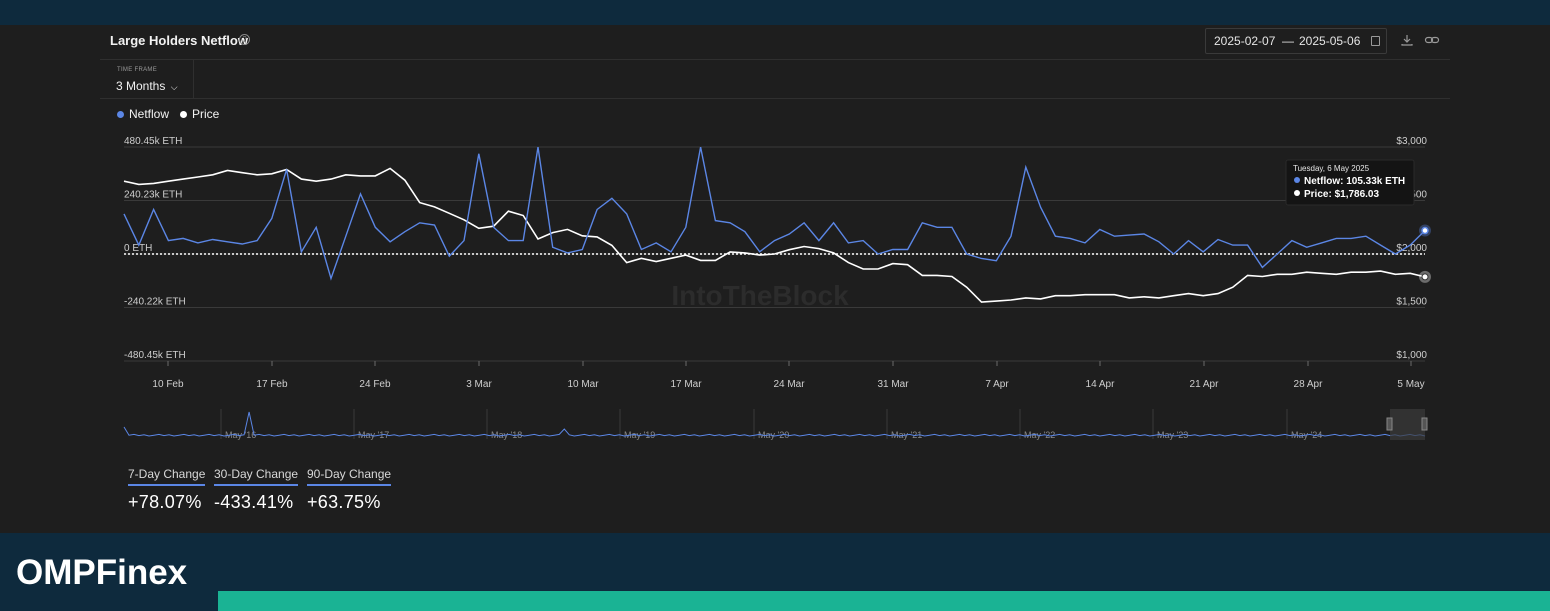 This screenshot has width=1550, height=611. What do you see at coordinates (1297, 193) in the screenshot?
I see `tooltip-price-dot` at bounding box center [1297, 193].